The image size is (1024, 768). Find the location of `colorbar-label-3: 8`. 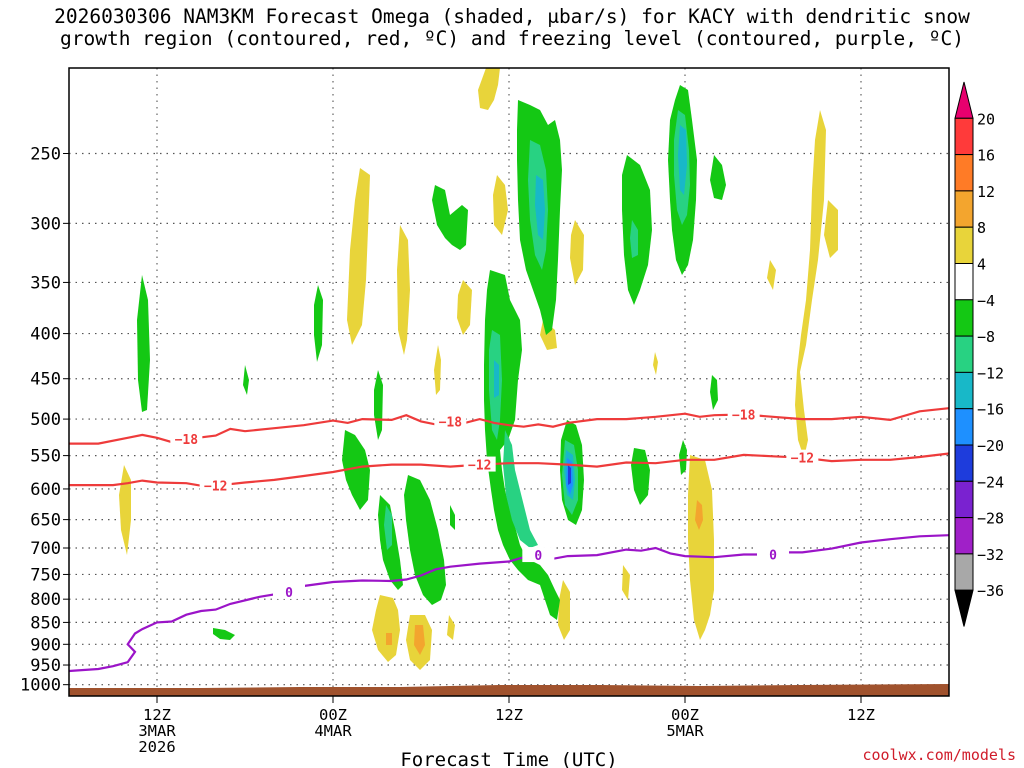

colorbar-label-3: 8 is located at coordinates (981, 228).